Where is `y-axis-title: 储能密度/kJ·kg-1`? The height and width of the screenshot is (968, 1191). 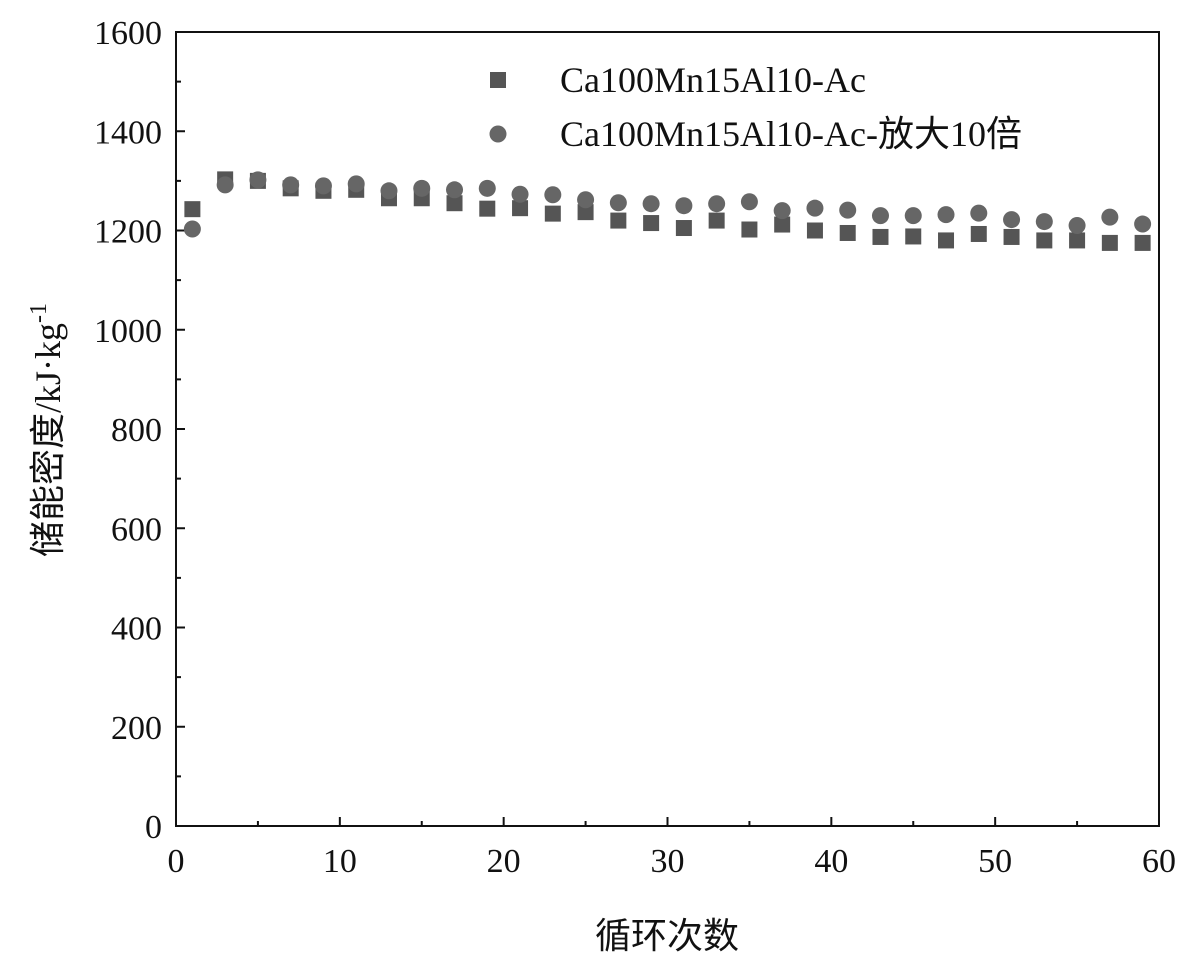
y-axis-title: 储能密度/kJ·kg-1 is located at coordinates (47, 430).